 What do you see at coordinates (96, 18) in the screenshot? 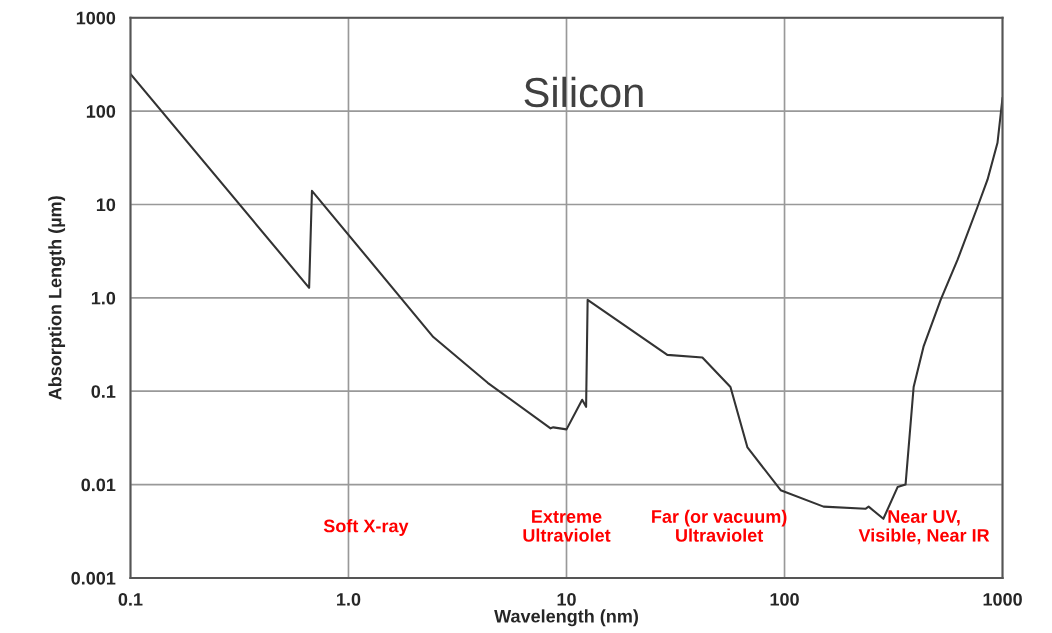
I see `y-tick-label: 1000` at bounding box center [96, 18].